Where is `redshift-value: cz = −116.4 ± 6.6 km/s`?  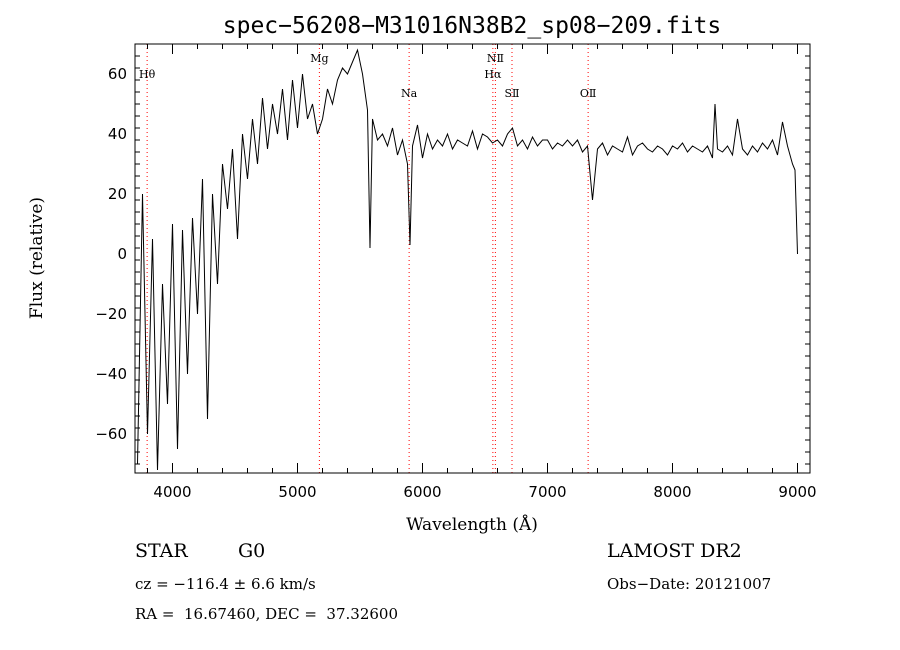 redshift-value: cz = −116.4 ± 6.6 km/s is located at coordinates (225, 584).